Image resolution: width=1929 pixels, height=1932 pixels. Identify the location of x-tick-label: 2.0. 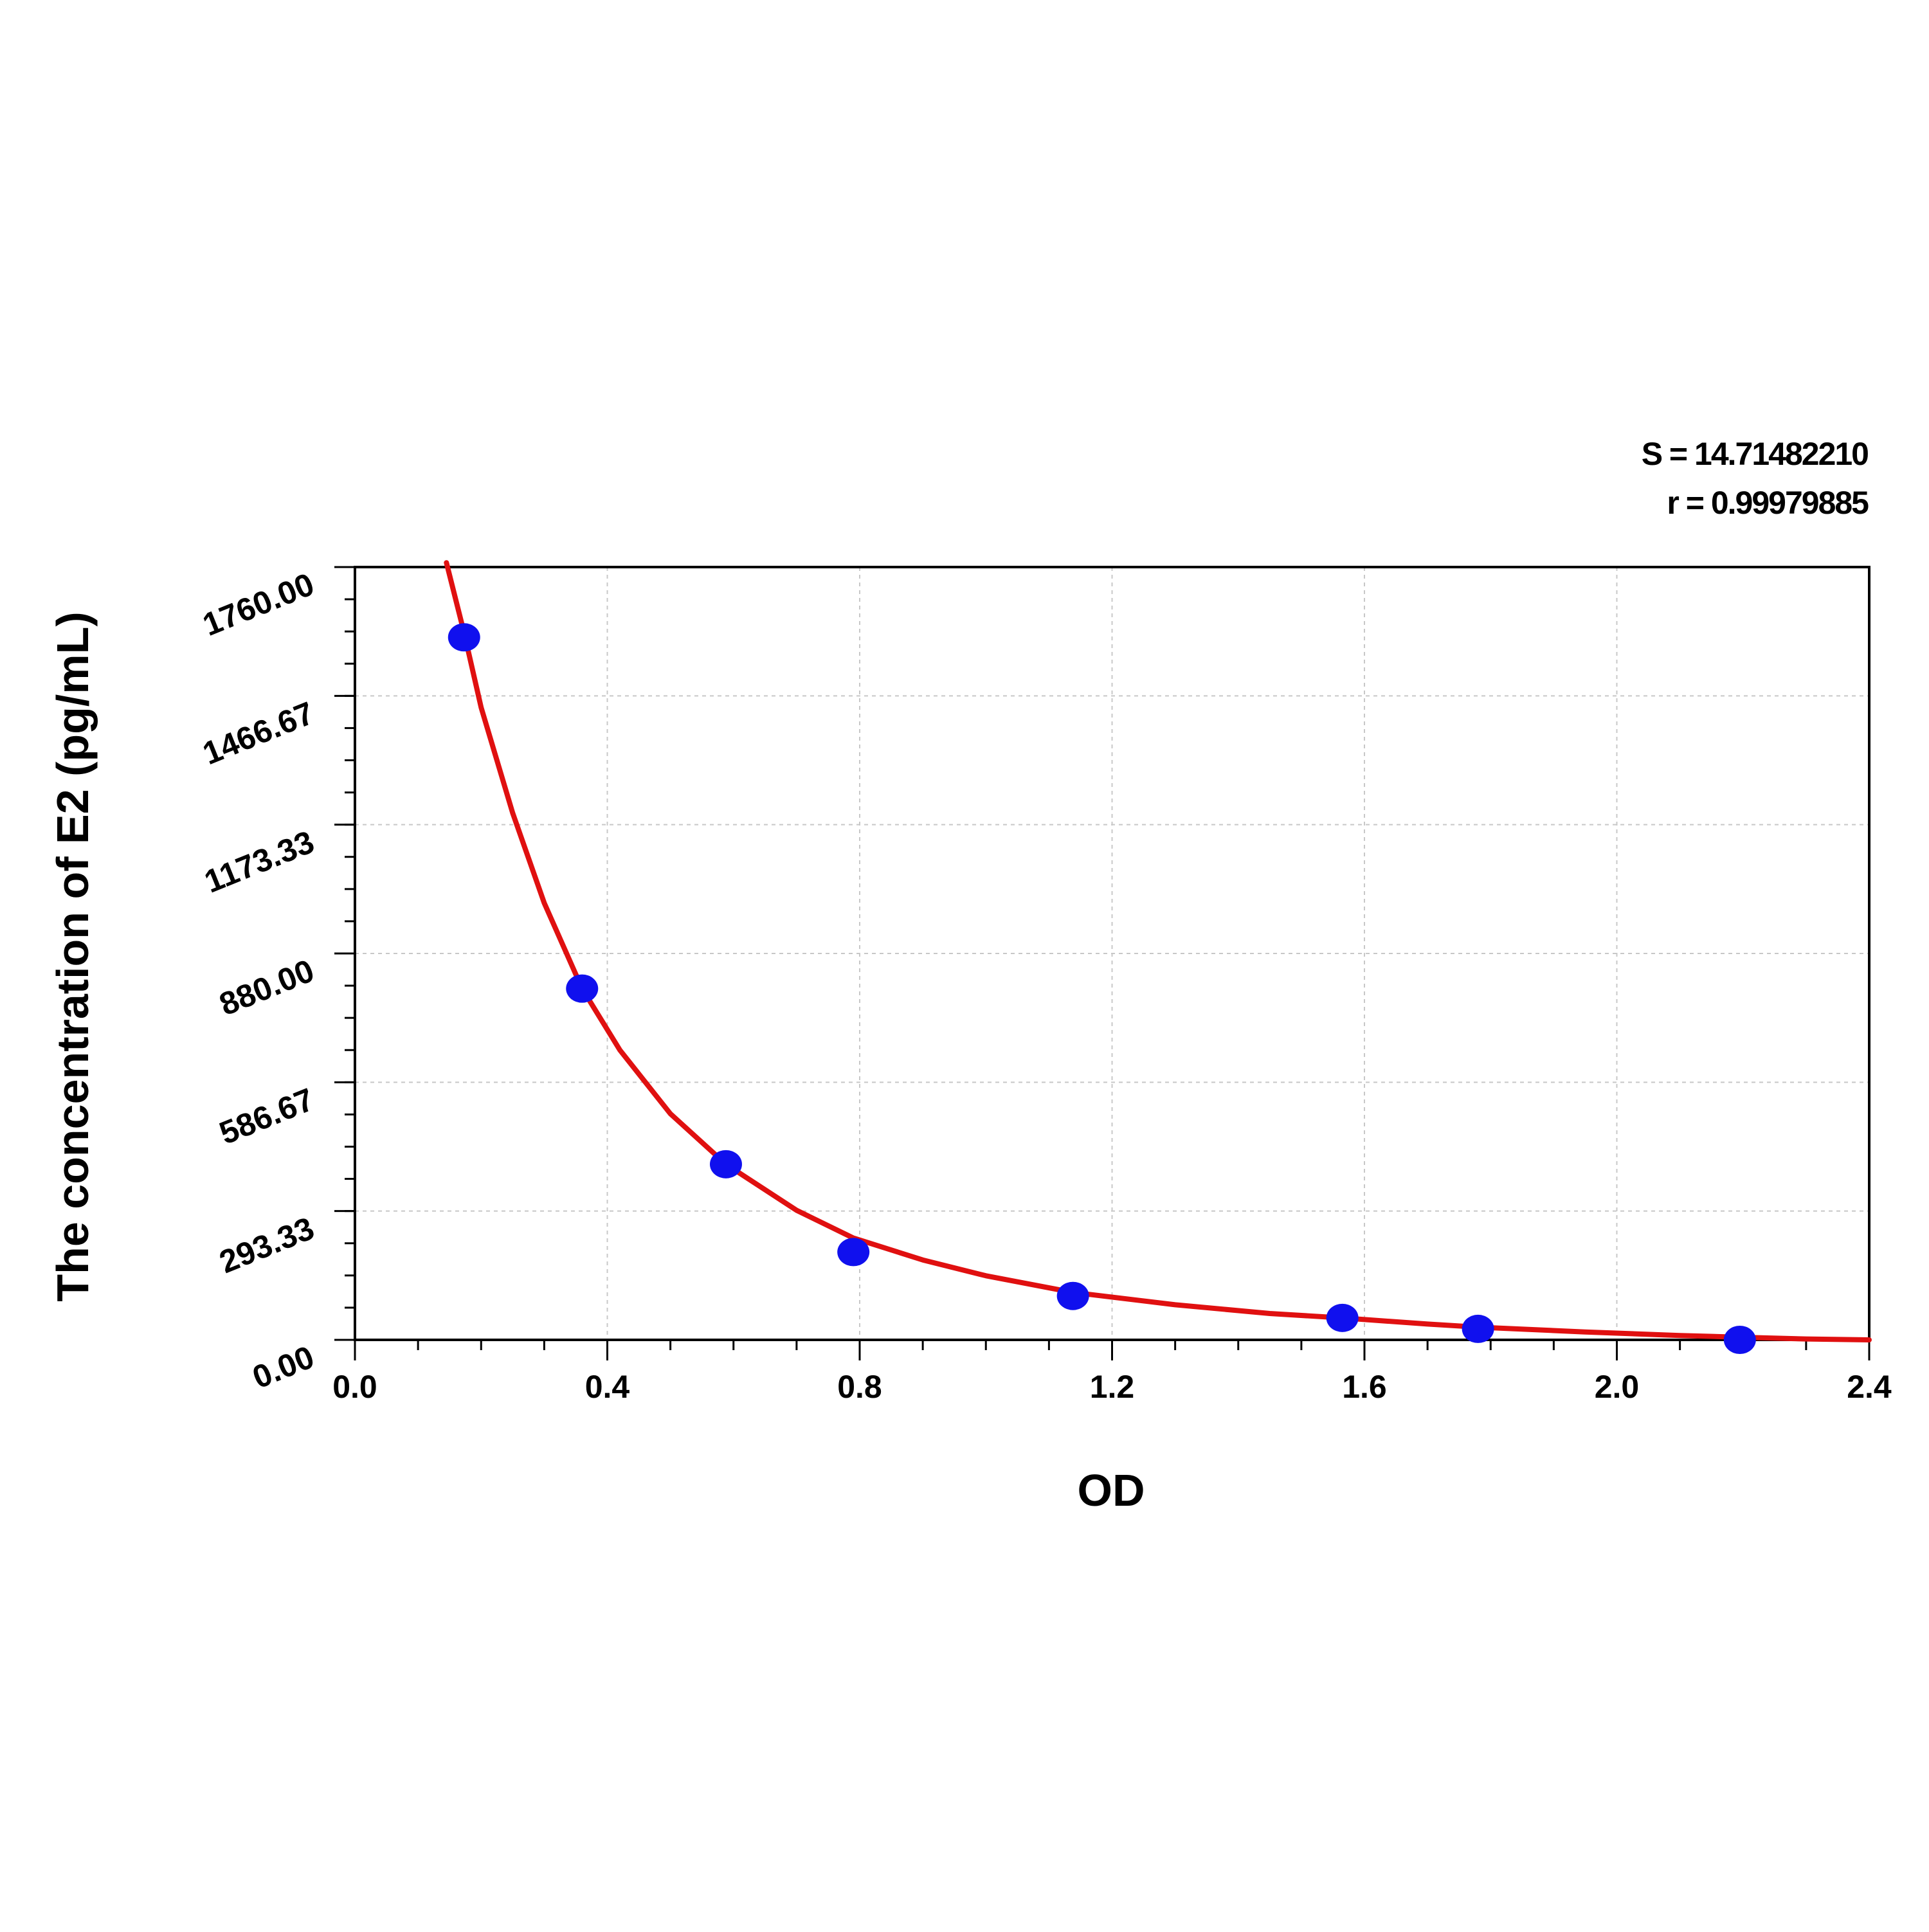
(1617, 1387).